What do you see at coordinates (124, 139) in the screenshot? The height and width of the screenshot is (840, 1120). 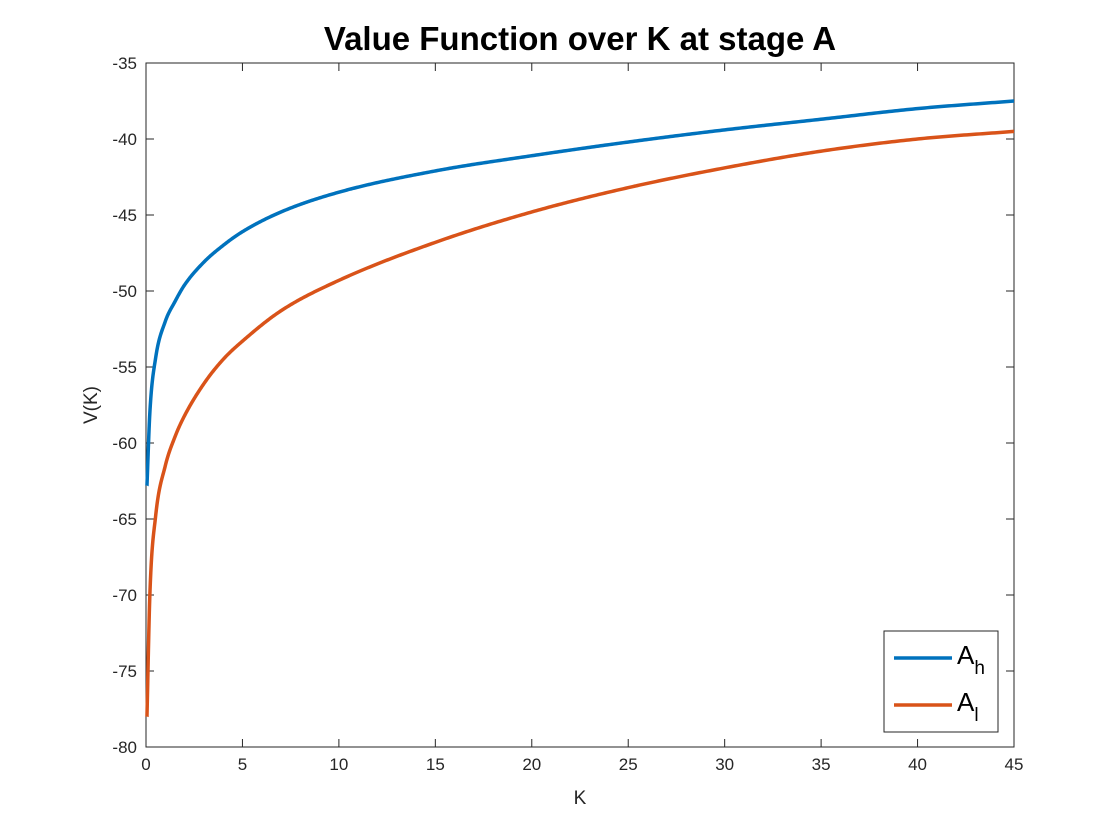 I see `y-tick-label: -40` at bounding box center [124, 139].